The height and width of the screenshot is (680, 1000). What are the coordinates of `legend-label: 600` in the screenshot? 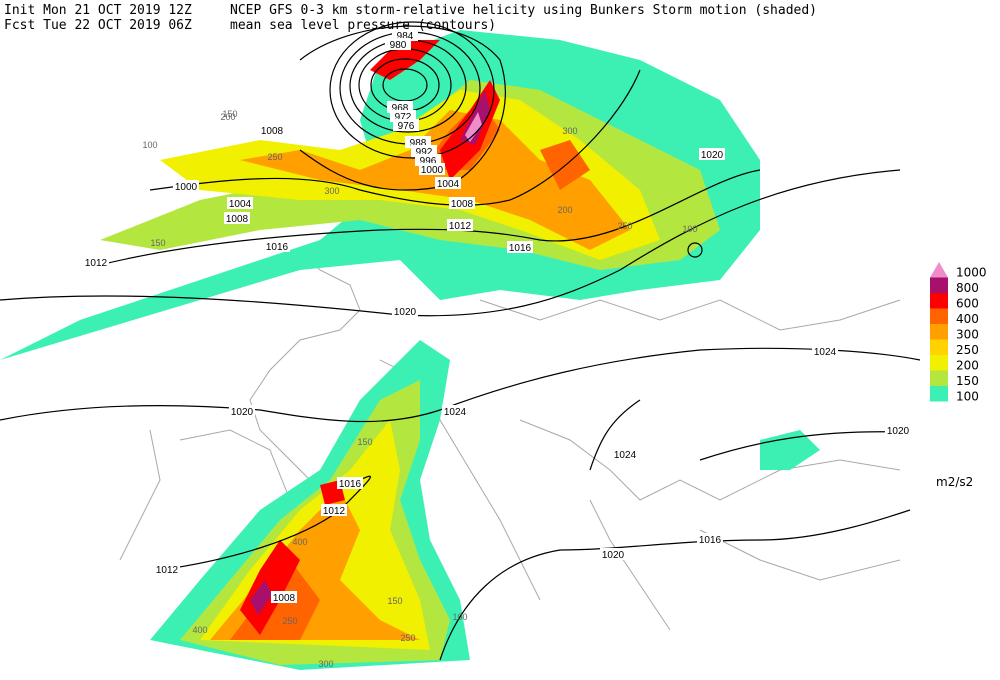 It's located at (967, 304).